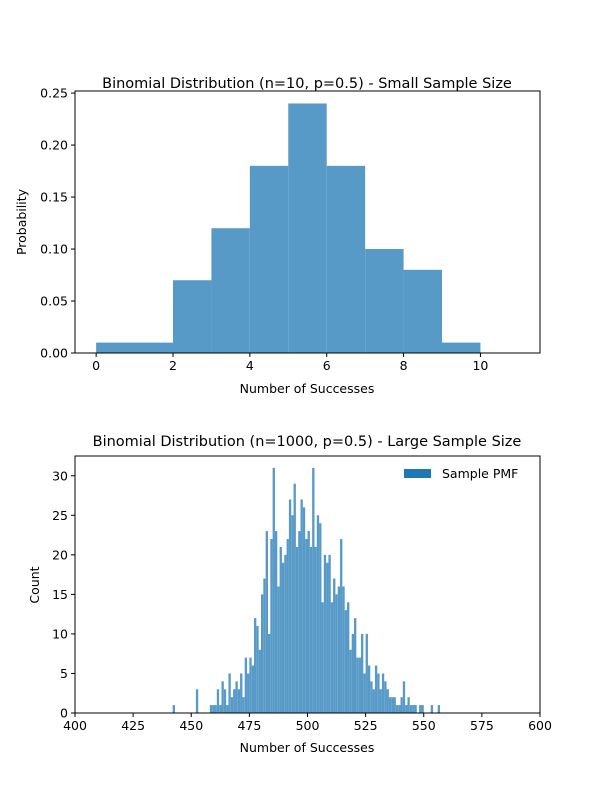 The width and height of the screenshot is (600, 800). What do you see at coordinates (54, 353) in the screenshot?
I see `y-tick-label: 0.00` at bounding box center [54, 353].